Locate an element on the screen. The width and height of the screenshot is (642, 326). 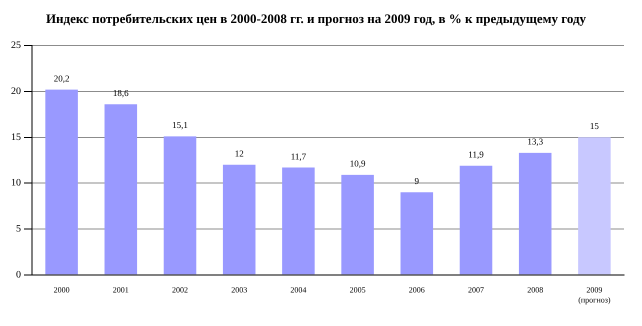
chart-title: Индекс потребительских цен в 2000-2008 гг. и прогноз на 2009 год, в % к предыдущему году is located at coordinates (316, 18).